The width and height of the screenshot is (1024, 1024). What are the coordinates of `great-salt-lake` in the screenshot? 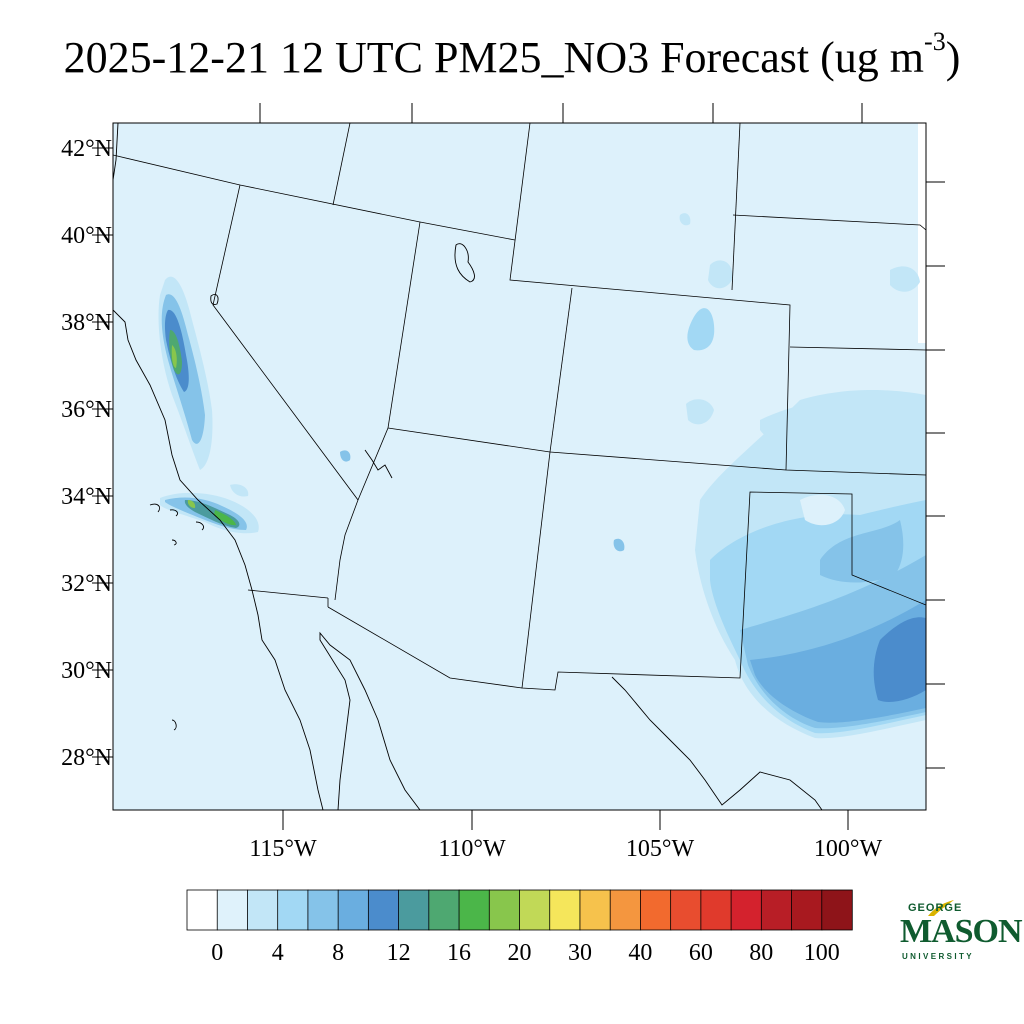 It's located at (464, 263).